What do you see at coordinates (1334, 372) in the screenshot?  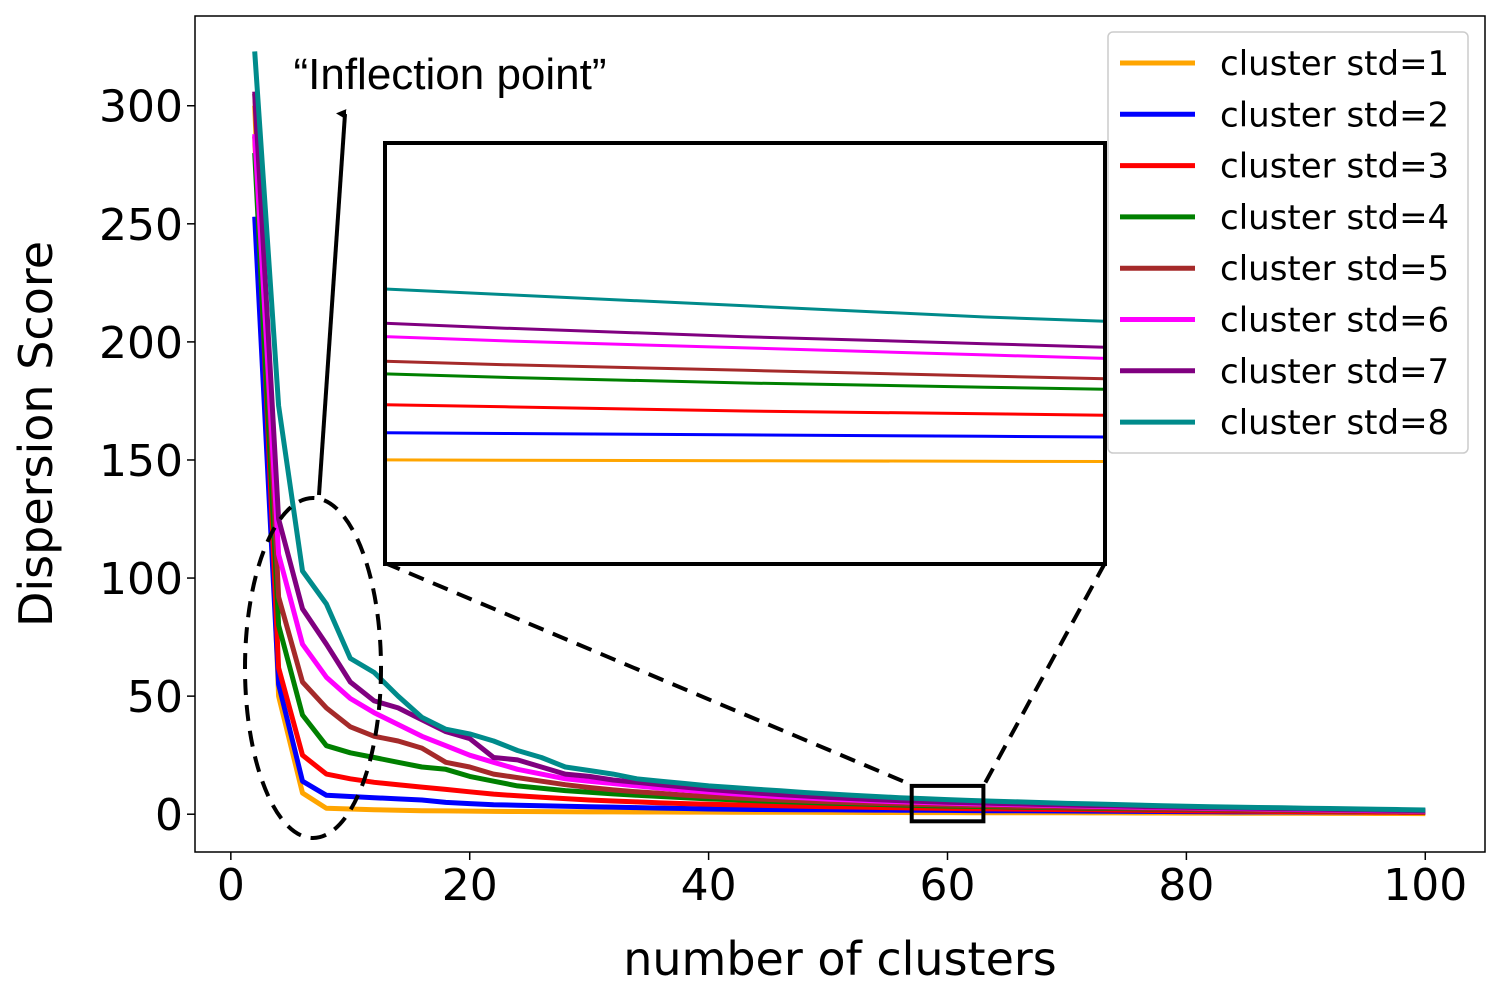 I see `legend-label-cluster-std-7: cluster std=7` at bounding box center [1334, 372].